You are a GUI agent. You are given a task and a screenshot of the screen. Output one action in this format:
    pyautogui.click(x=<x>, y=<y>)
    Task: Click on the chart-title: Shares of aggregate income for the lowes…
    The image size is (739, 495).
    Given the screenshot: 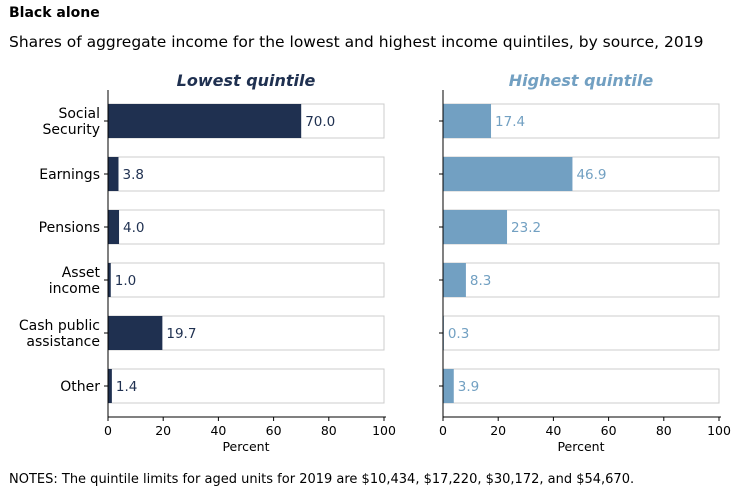 What is the action you would take?
    pyautogui.click(x=356, y=42)
    